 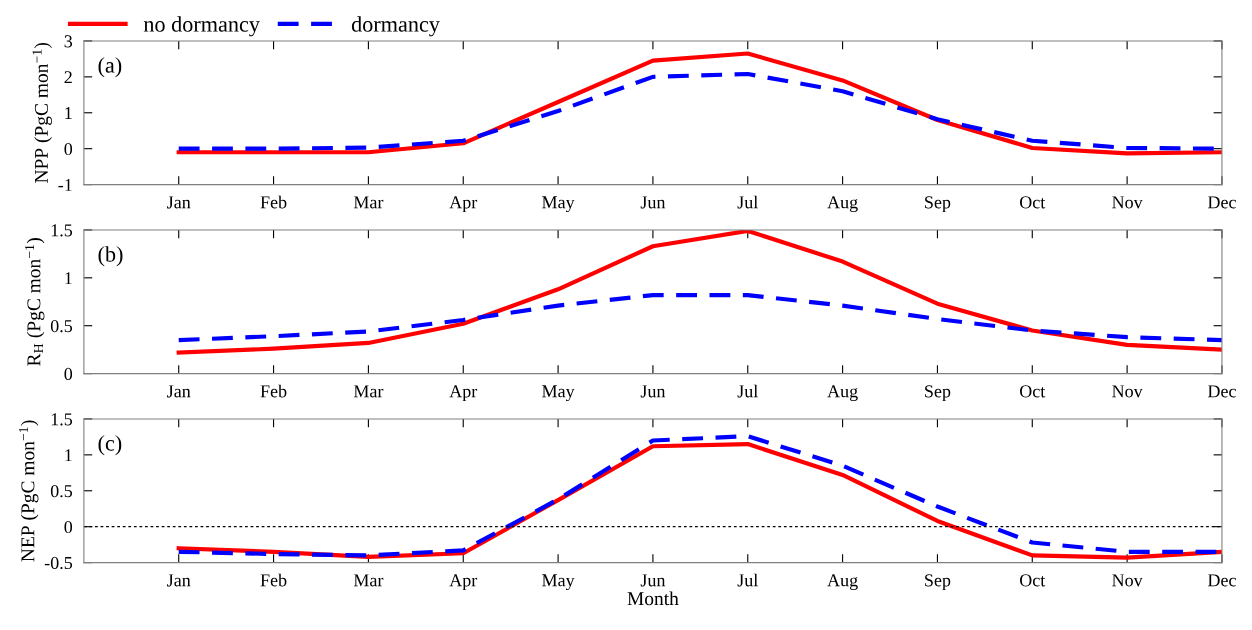 I want to click on y-axis-title: NPP (PgC mon$^{−1}$), so click(x=42, y=112).